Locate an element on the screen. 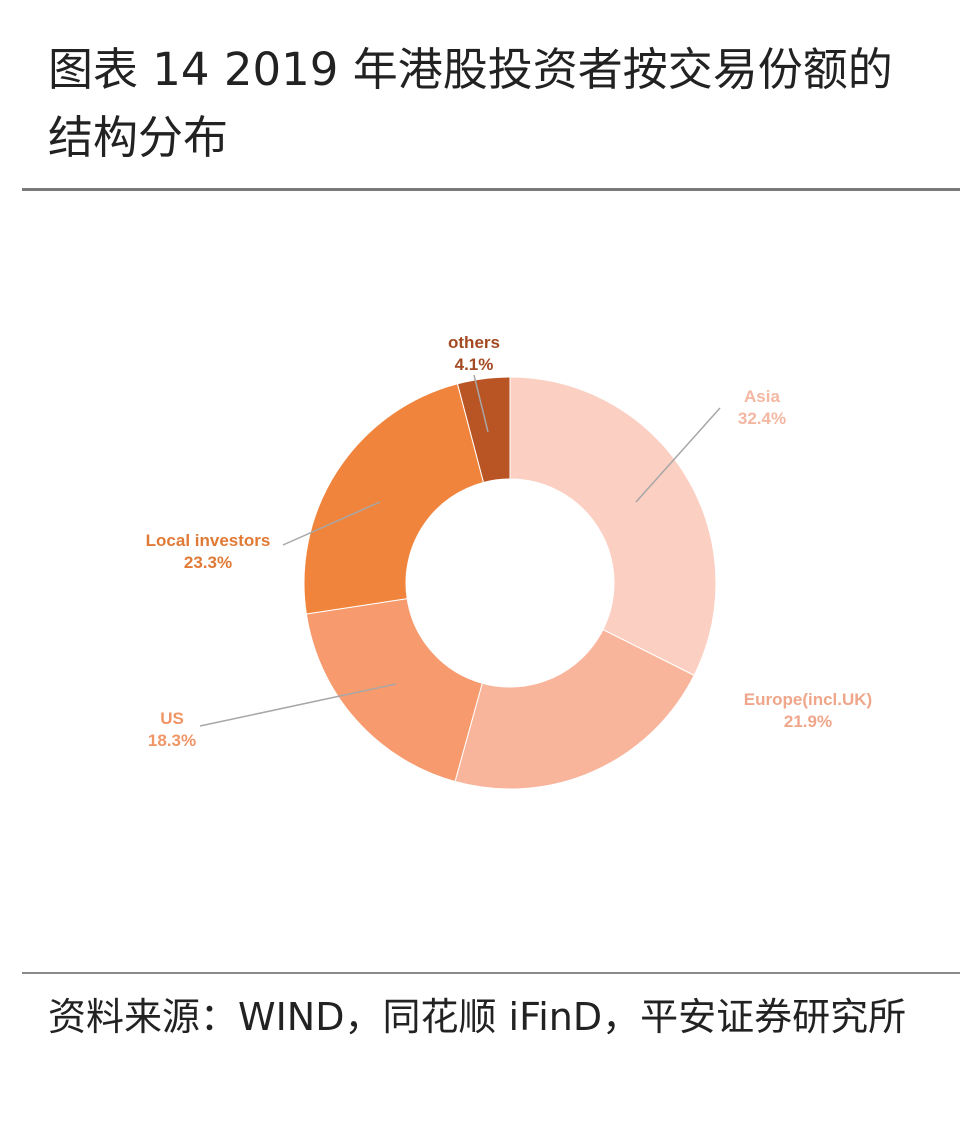 The width and height of the screenshot is (960, 1130). slice-label-name-others: others is located at coordinates (474, 342).